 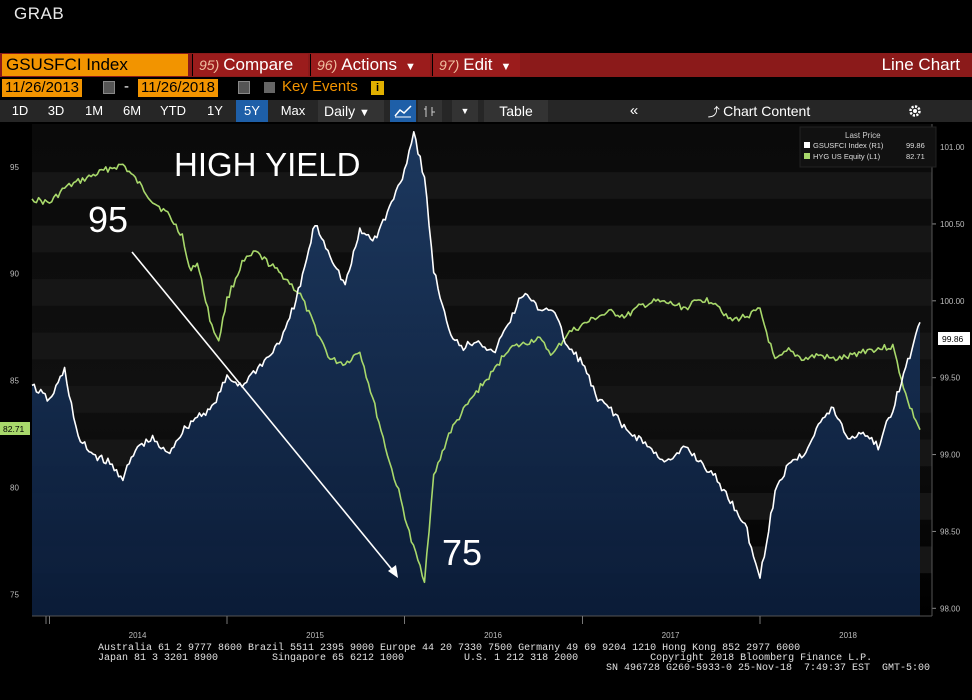 I want to click on y-tick-left: 80, so click(x=14, y=488).